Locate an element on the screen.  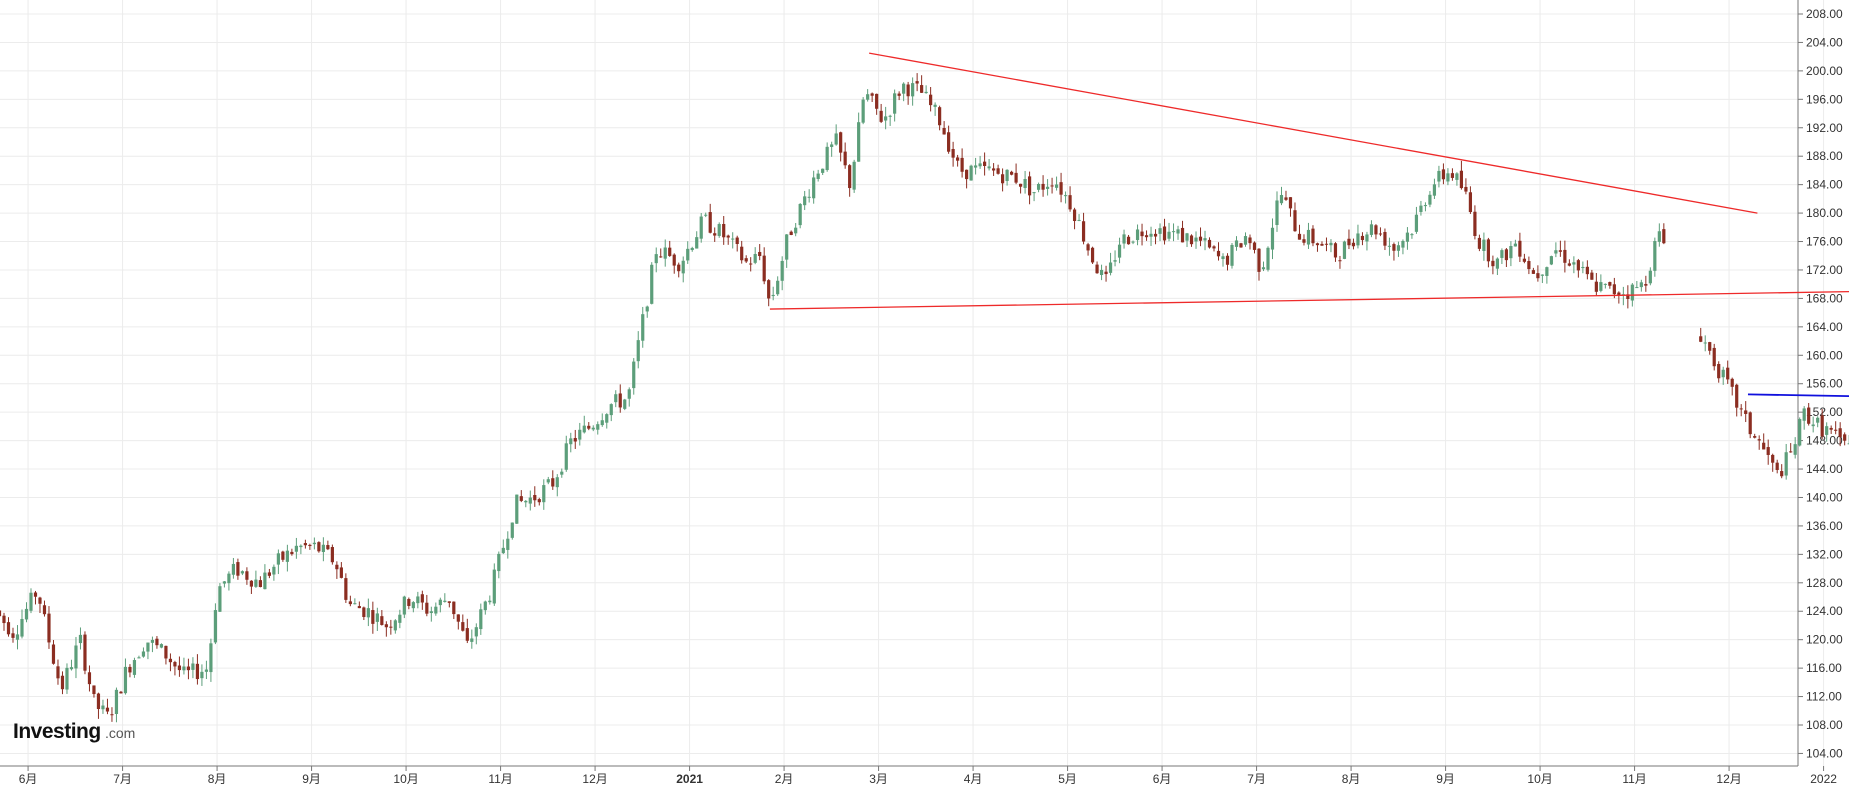
x-tick-label: 5月 is located at coordinates (1067, 779).